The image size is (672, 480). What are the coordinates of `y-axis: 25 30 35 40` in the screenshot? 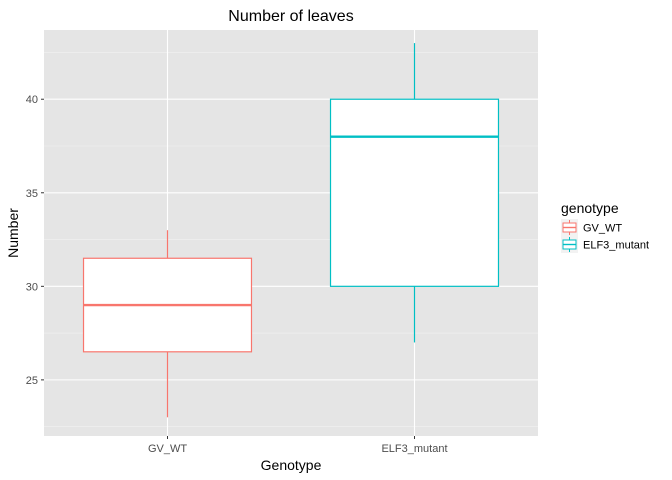 It's located at (35, 240).